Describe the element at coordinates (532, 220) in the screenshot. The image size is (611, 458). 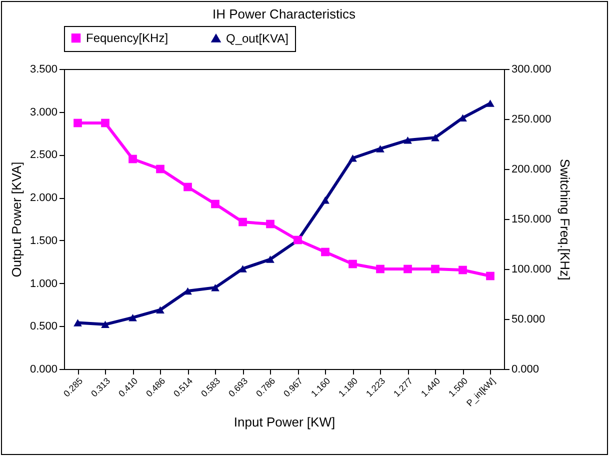
I see `y2-tick-label: 150.000` at that location.